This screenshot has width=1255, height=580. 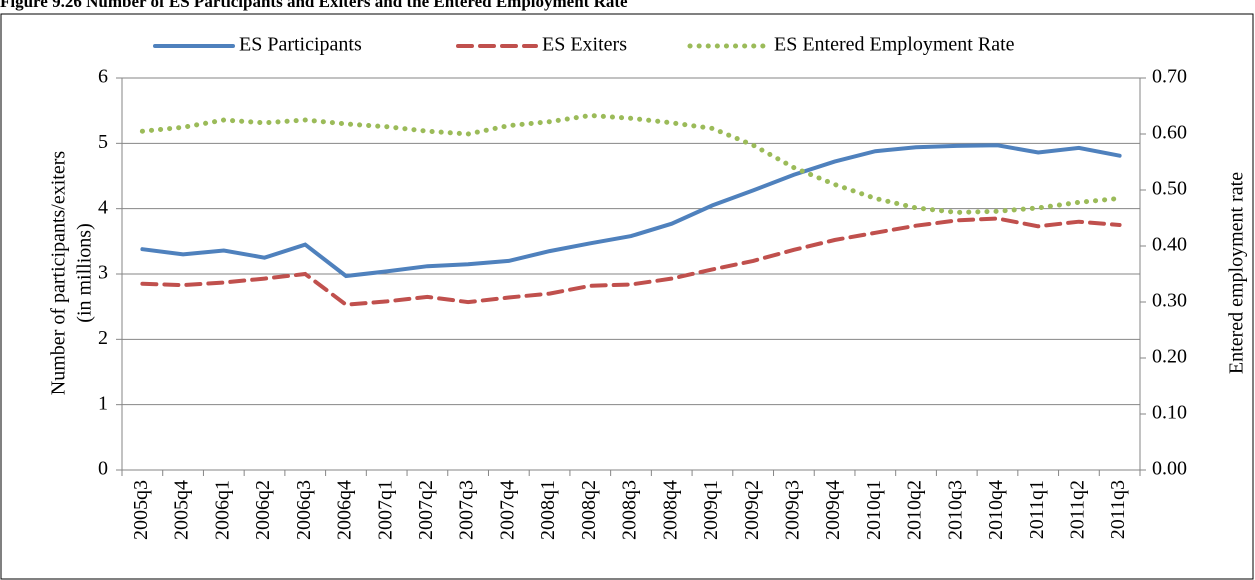 I want to click on x-tick-label: 2009q2, so click(x=752, y=510).